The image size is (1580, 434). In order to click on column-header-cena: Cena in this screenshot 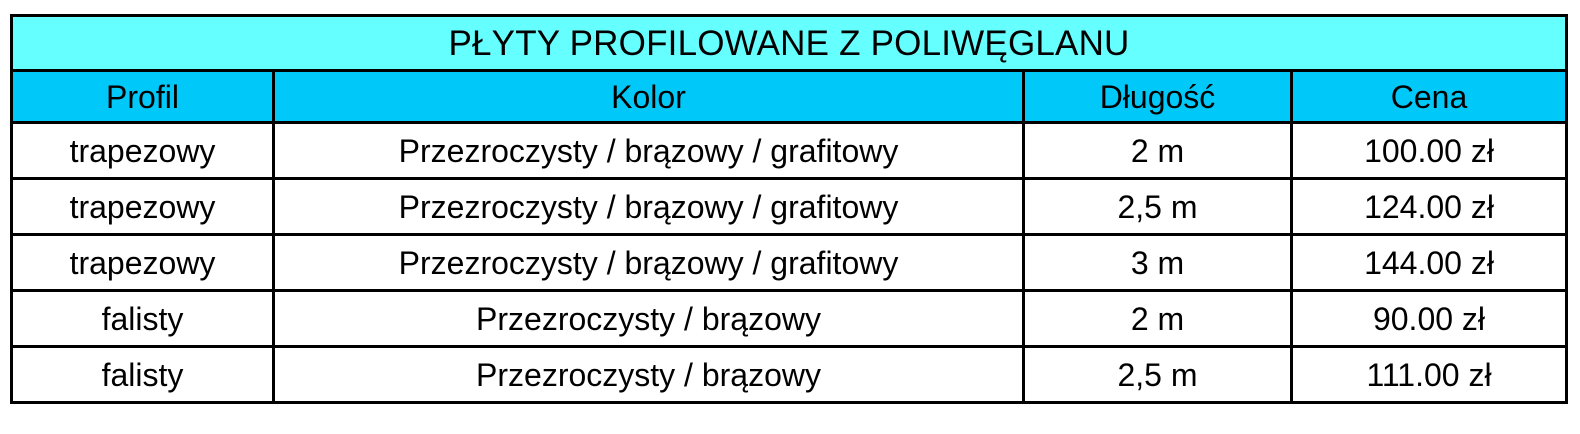, I will do `click(1429, 96)`.